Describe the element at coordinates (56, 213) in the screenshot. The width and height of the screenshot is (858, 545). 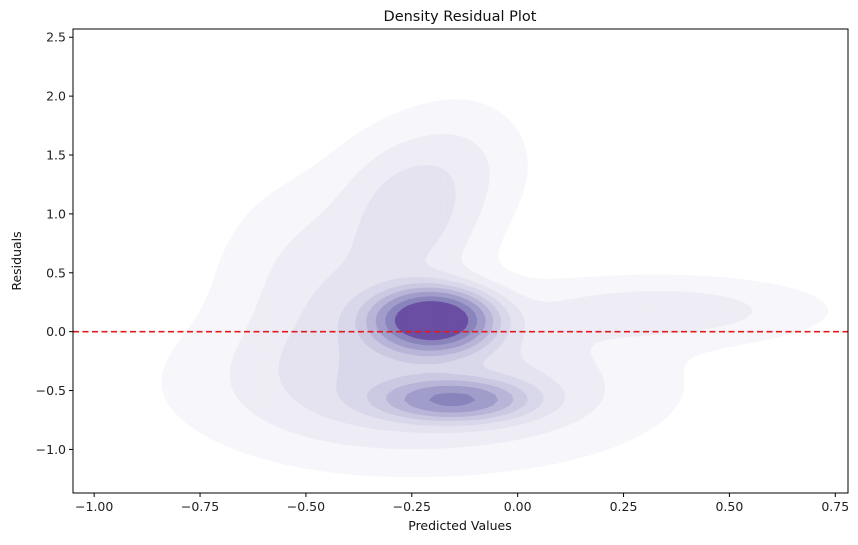
I see `y-tick-label: 1.0` at that location.